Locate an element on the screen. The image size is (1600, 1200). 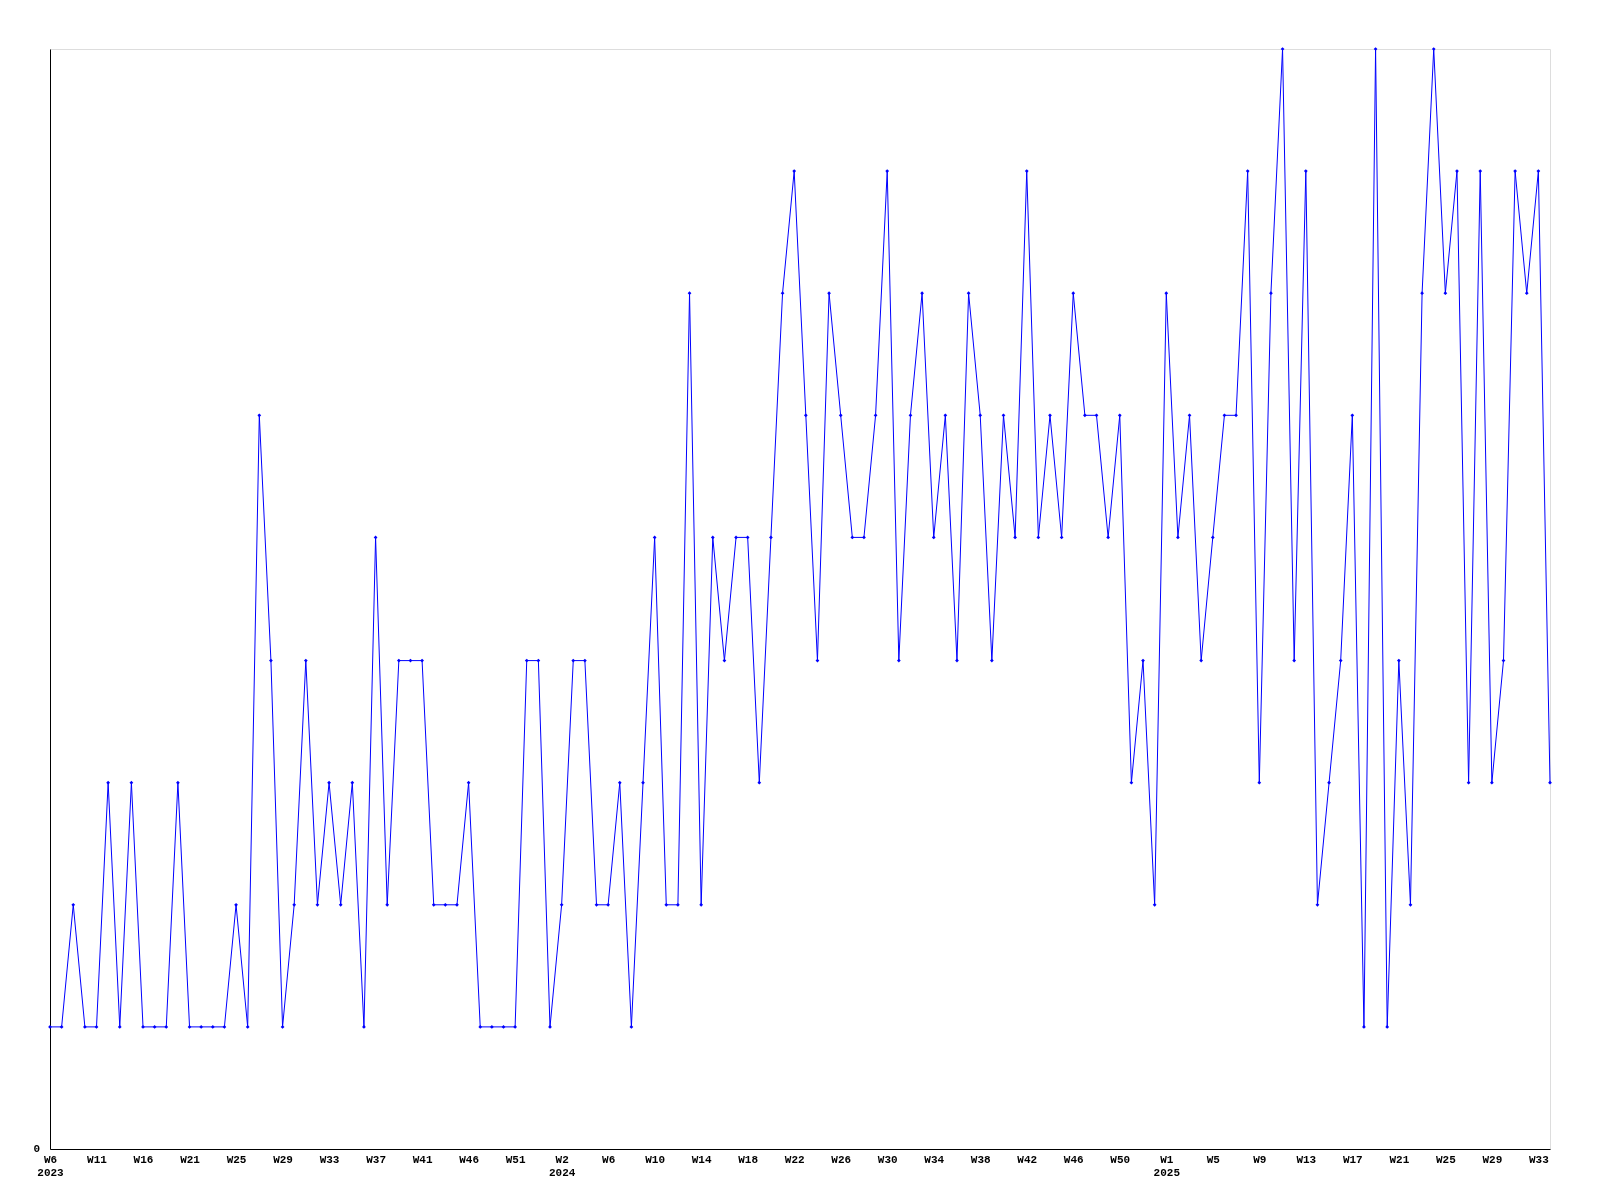
x-tick-label: W51 is located at coordinates (515, 1159).